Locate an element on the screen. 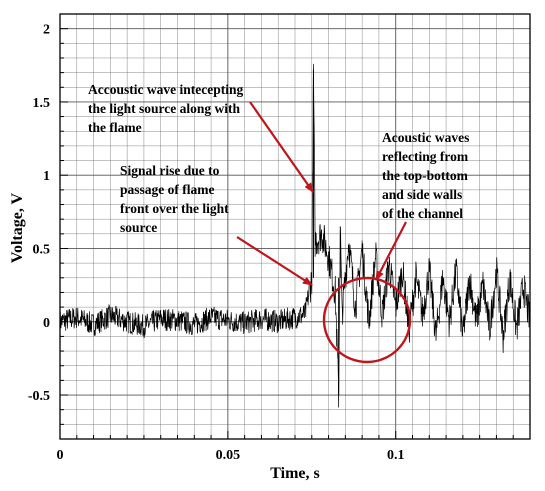  x-tick-label: 0 is located at coordinates (60, 455).